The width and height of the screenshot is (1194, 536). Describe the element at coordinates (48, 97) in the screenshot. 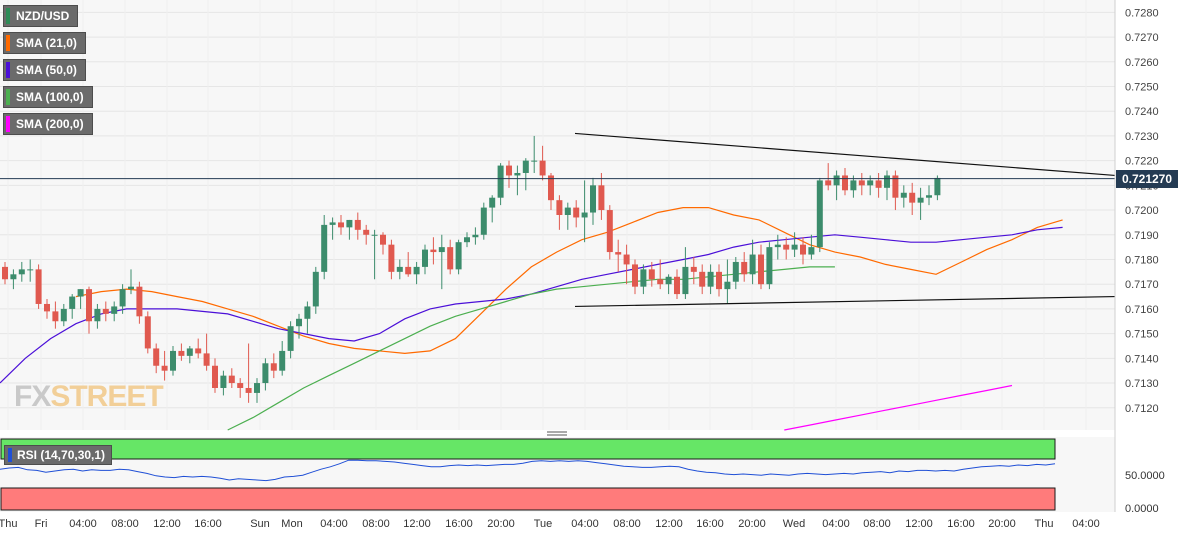

I see `legend-item-sma100: SMA (100,0)` at that location.